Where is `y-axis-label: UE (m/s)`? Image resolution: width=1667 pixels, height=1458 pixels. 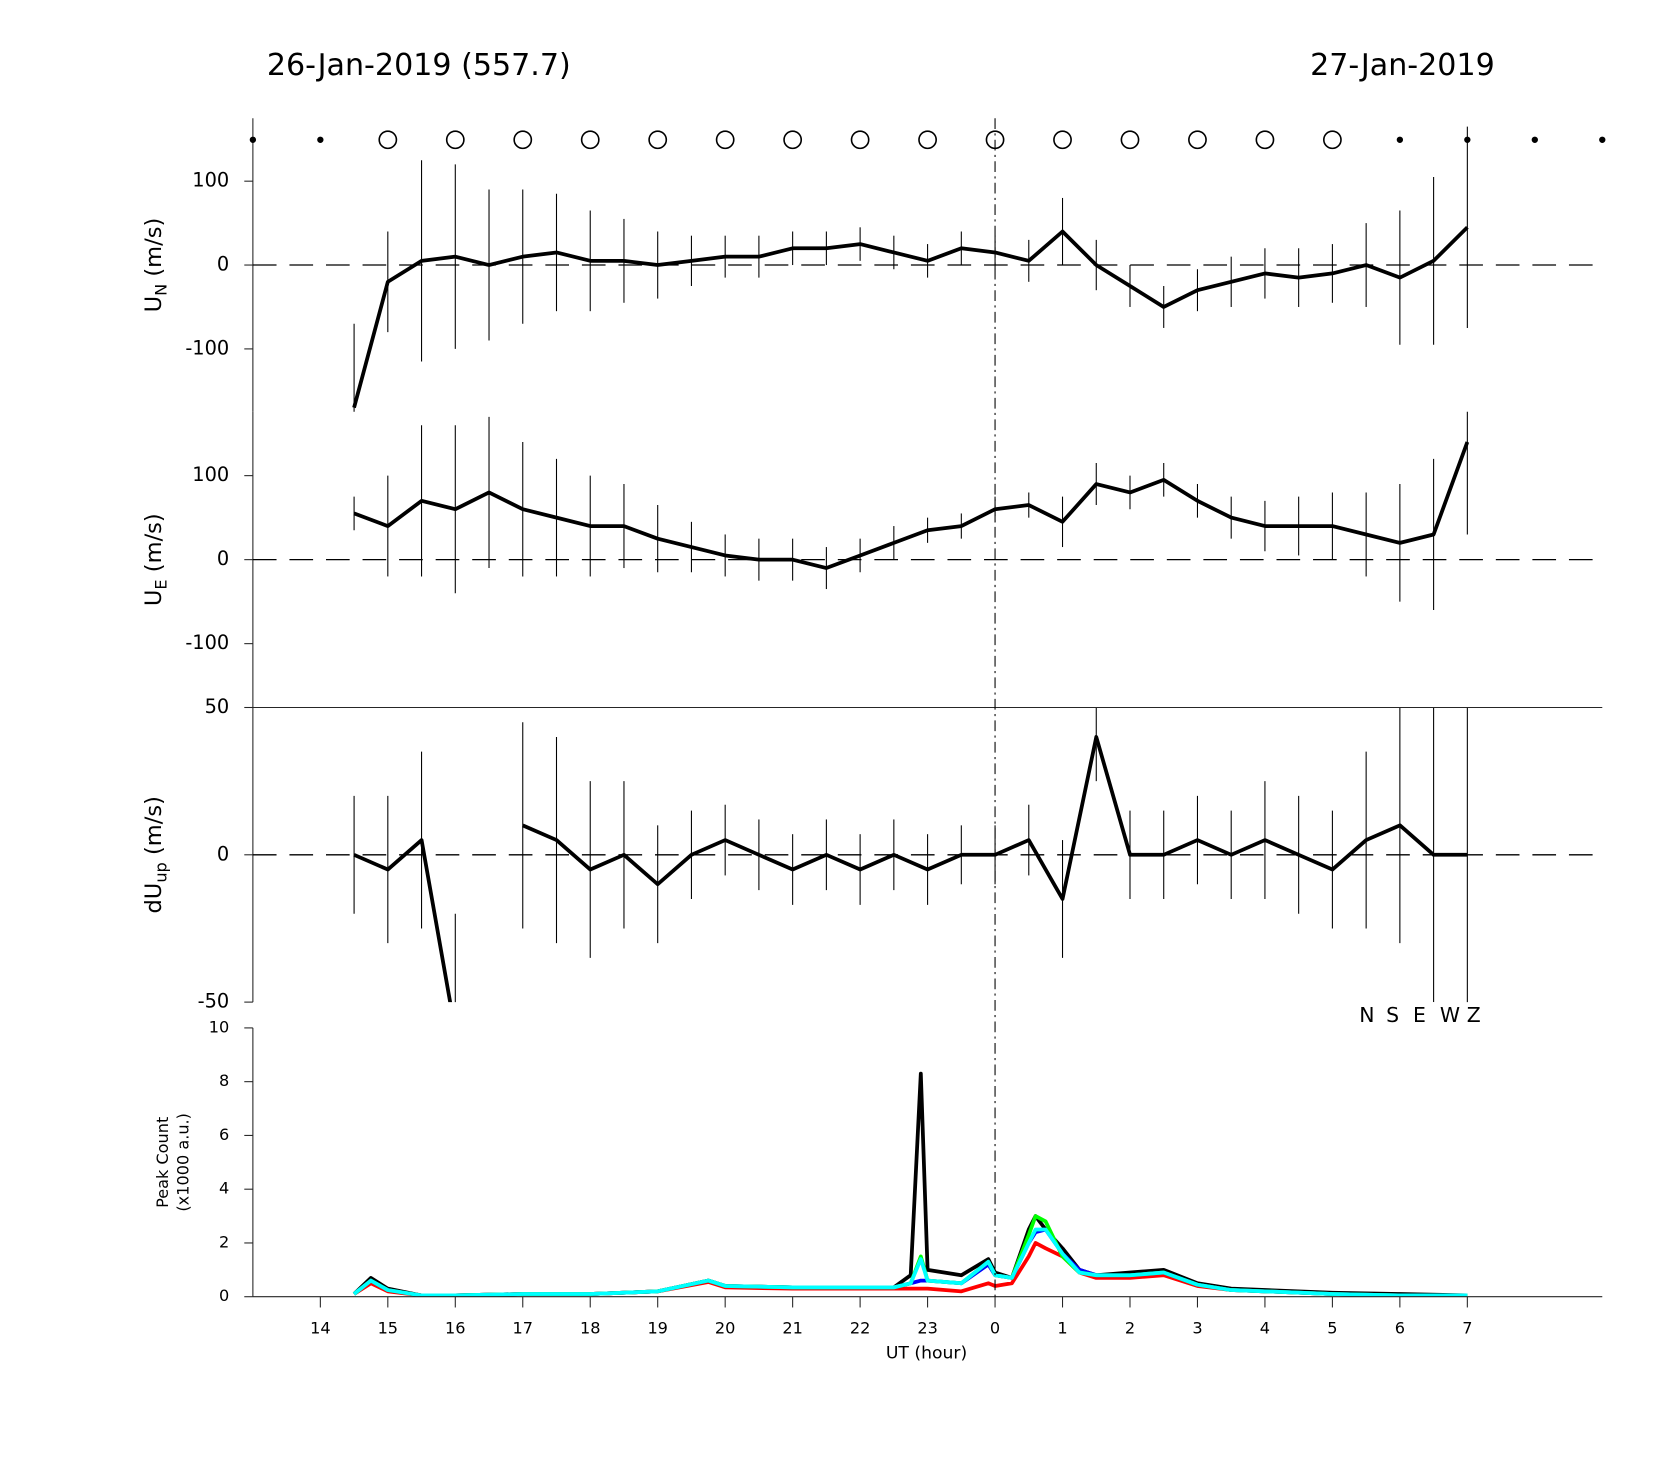 y-axis-label: UE (m/s) is located at coordinates (155, 559).